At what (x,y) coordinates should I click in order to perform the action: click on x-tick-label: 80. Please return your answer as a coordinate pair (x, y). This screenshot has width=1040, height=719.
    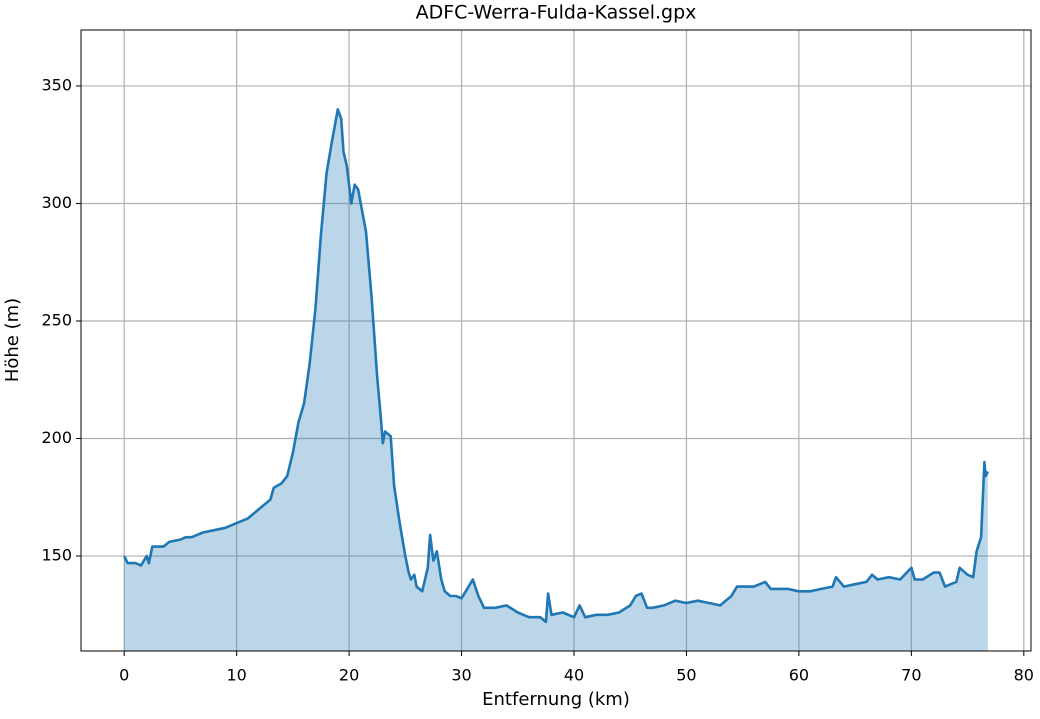
    Looking at the image, I should click on (1024, 675).